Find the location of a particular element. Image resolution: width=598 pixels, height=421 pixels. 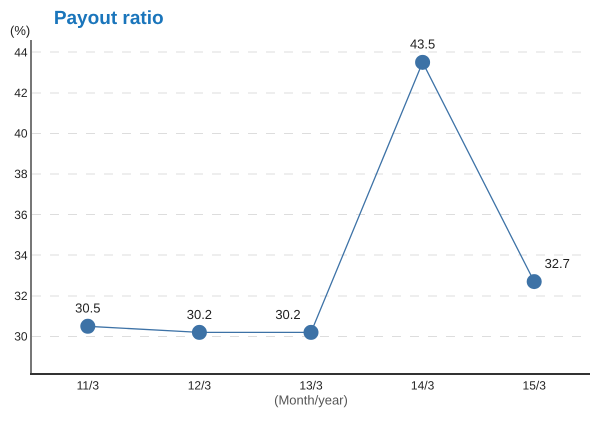

y-tick-label: 36 is located at coordinates (21, 215).